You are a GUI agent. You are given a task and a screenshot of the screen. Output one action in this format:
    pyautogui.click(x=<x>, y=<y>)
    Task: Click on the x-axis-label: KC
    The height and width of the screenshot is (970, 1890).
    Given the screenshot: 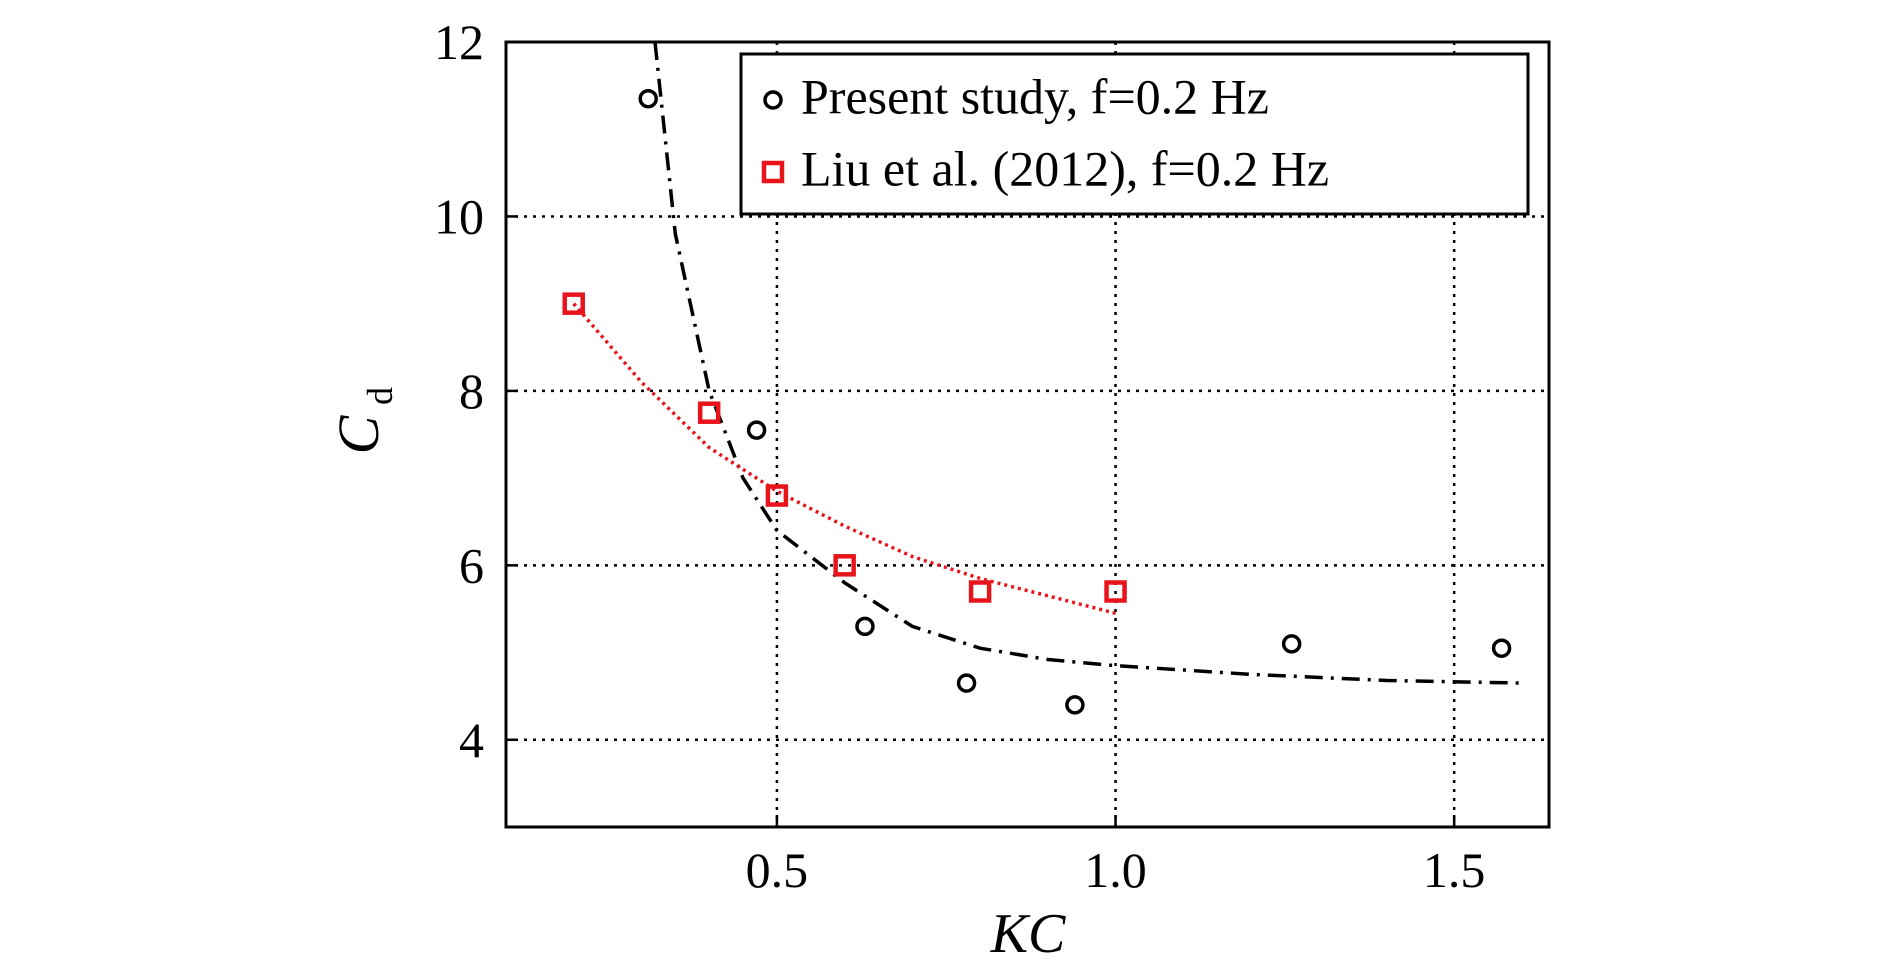 What is the action you would take?
    pyautogui.click(x=1028, y=934)
    